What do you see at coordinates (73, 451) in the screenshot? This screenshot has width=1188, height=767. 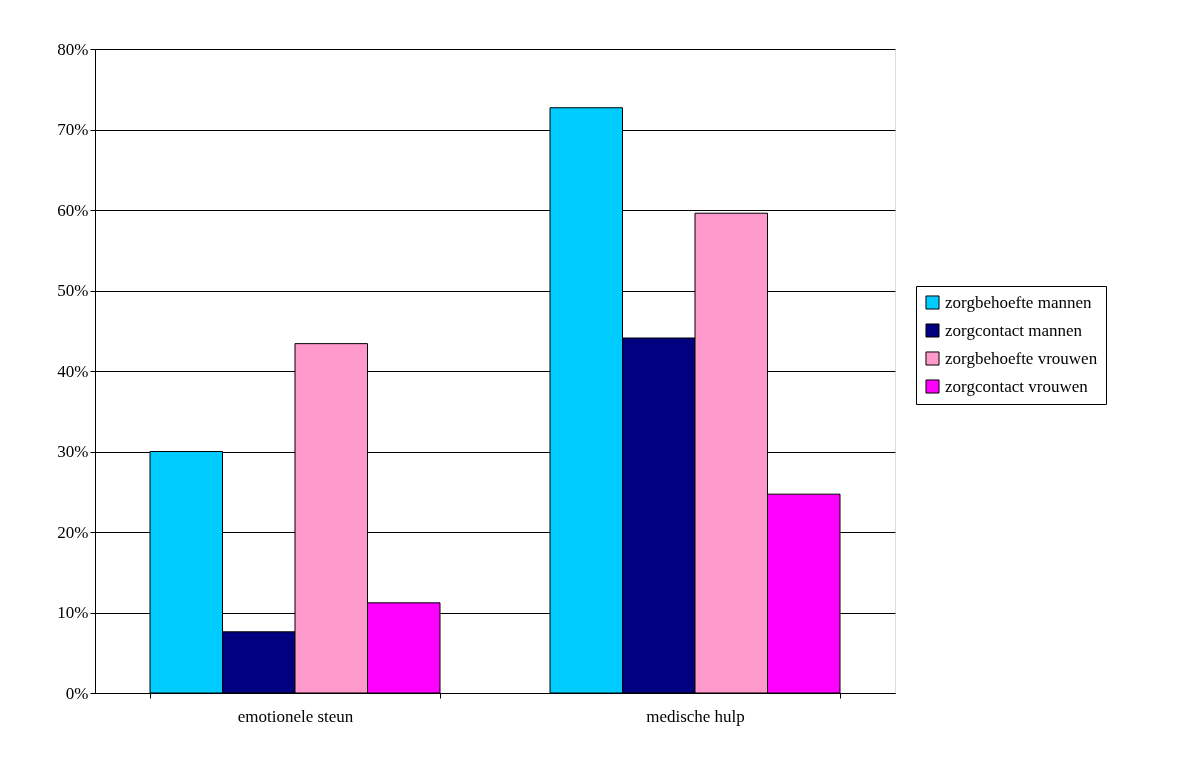 I see `y-tick-label: 30%` at bounding box center [73, 451].